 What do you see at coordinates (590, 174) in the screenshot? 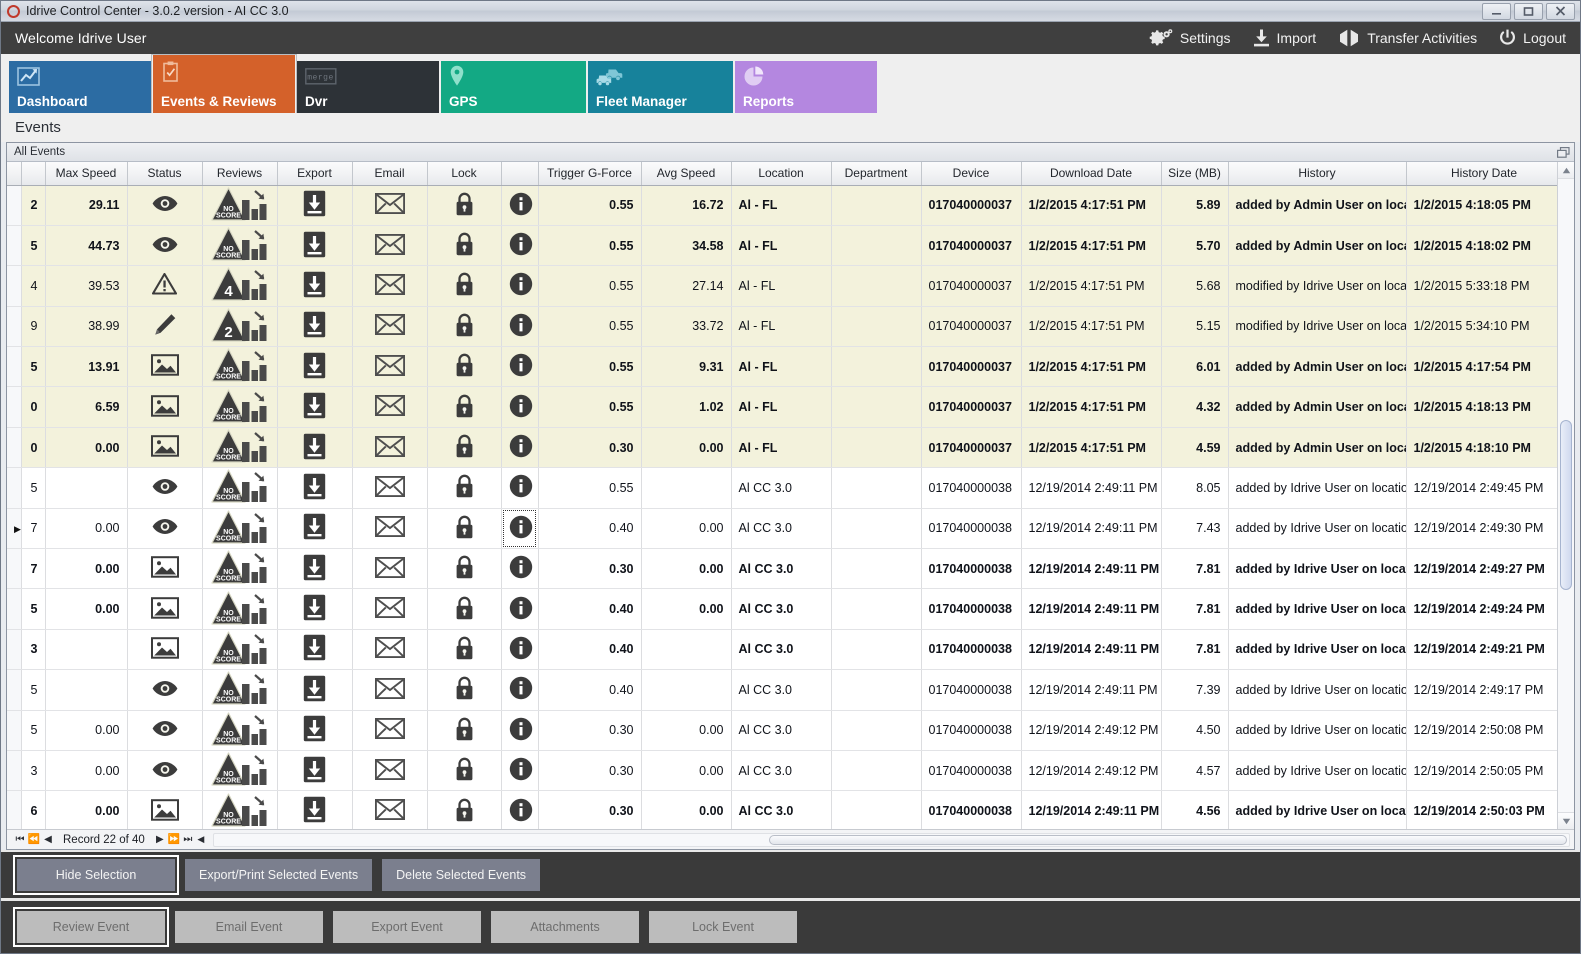
I see `header-trigger-g-force: Trigger G-Force` at bounding box center [590, 174].